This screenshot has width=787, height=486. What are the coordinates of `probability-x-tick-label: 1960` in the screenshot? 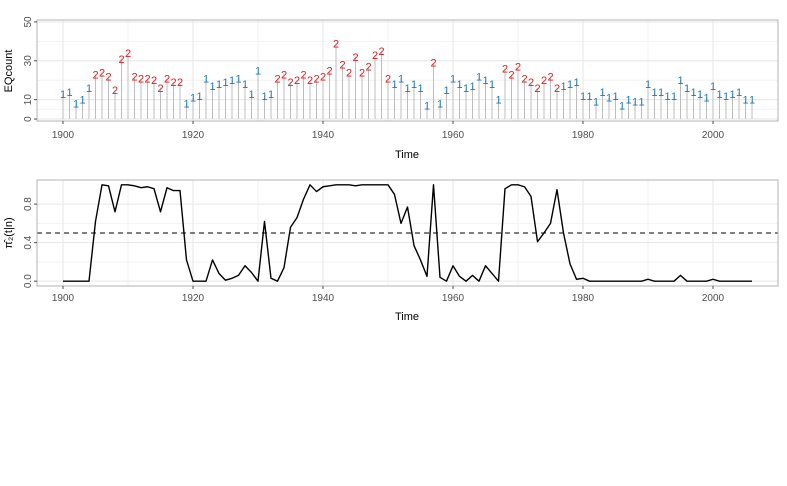 It's located at (453, 298).